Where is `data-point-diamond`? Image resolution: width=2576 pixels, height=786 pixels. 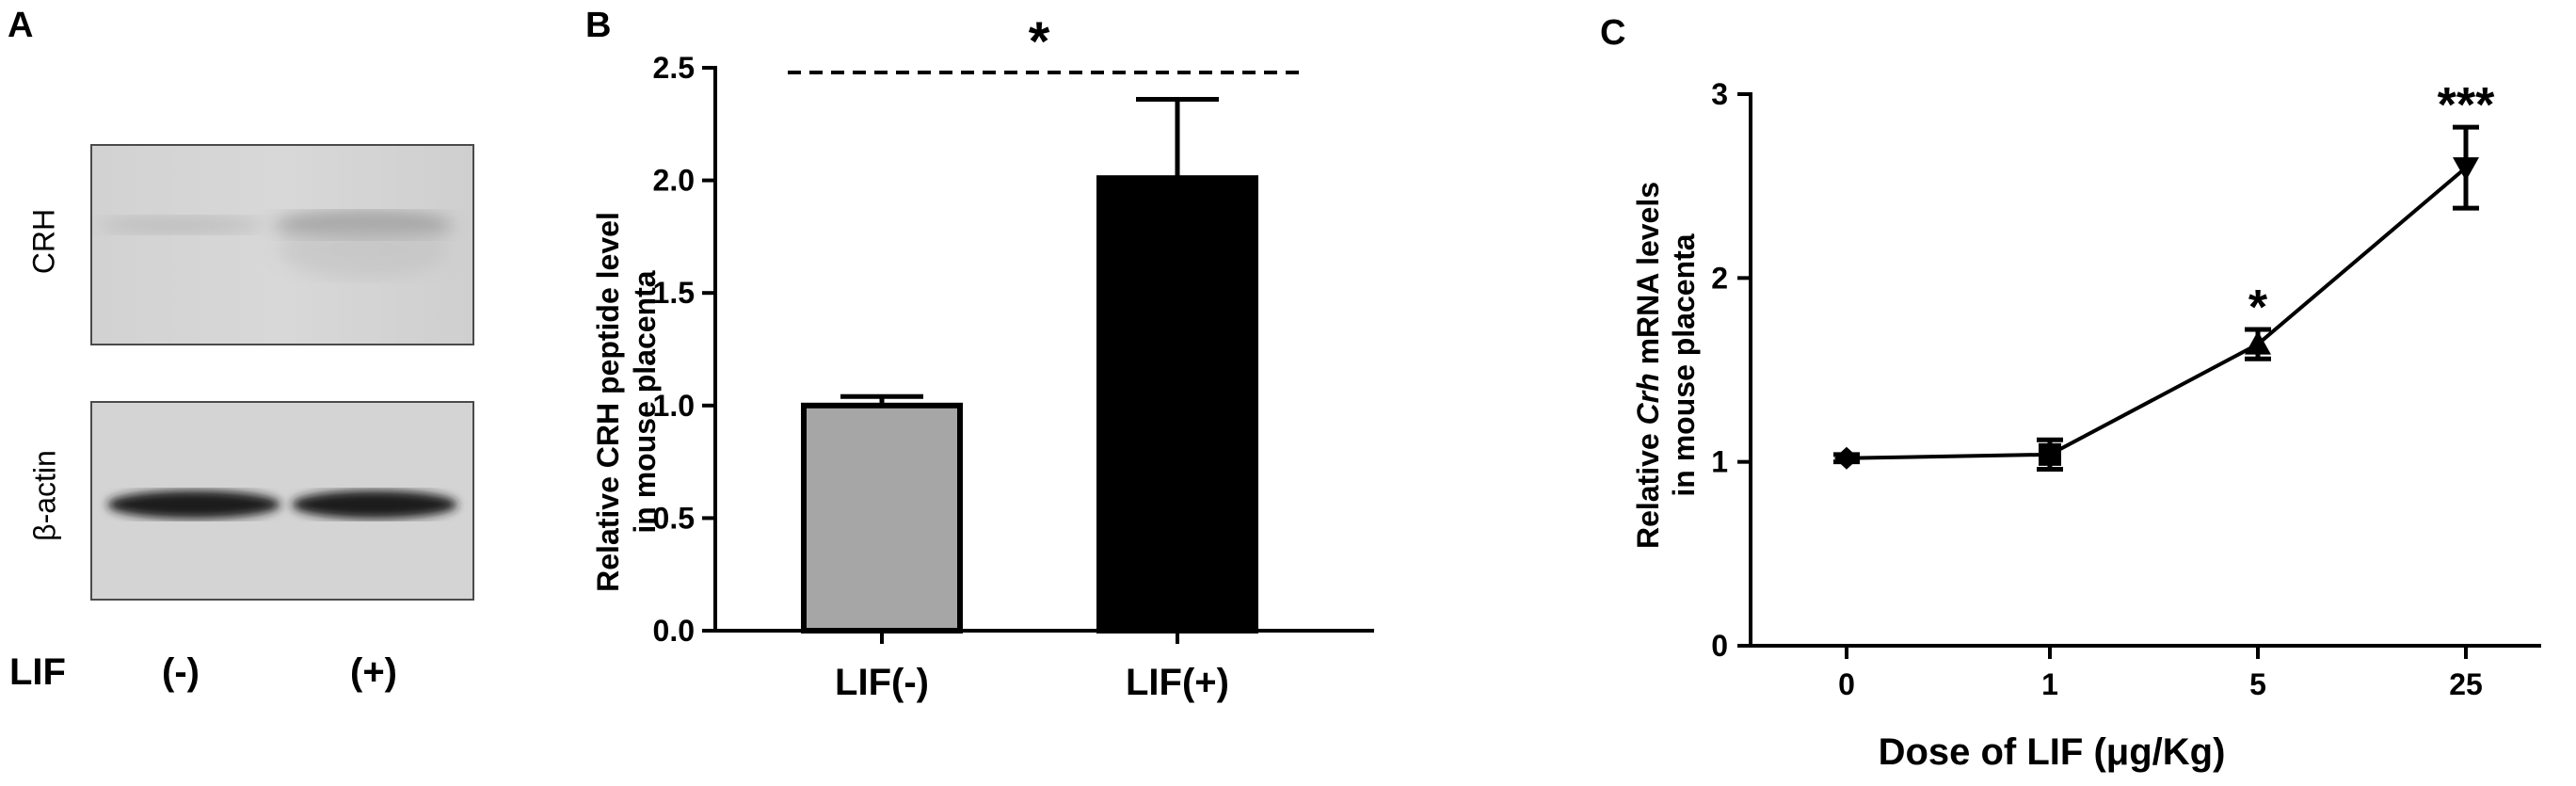
data-point-diamond is located at coordinates (1846, 458).